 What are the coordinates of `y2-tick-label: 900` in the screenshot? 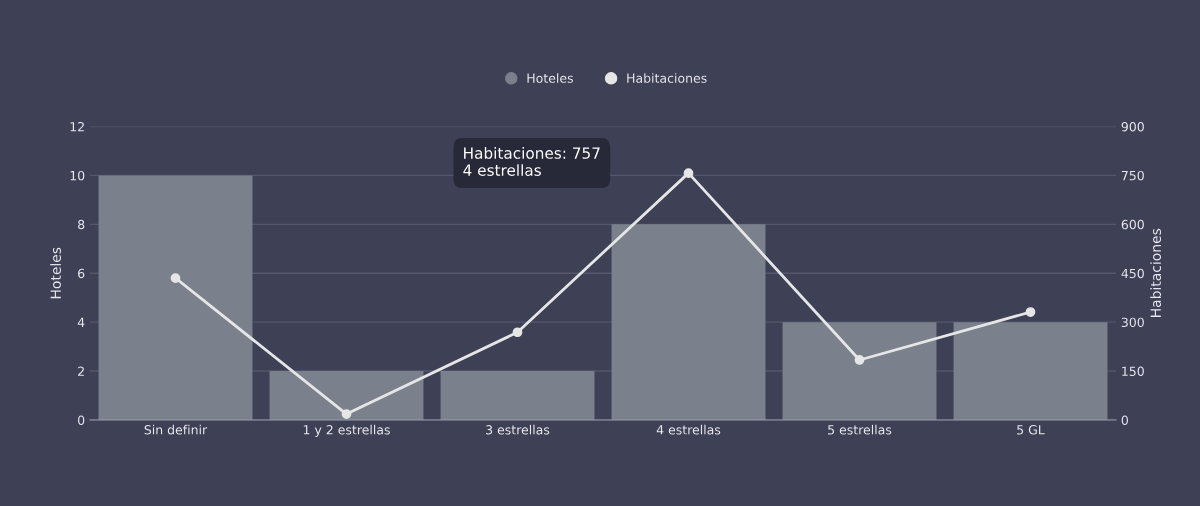 It's located at (1132, 126).